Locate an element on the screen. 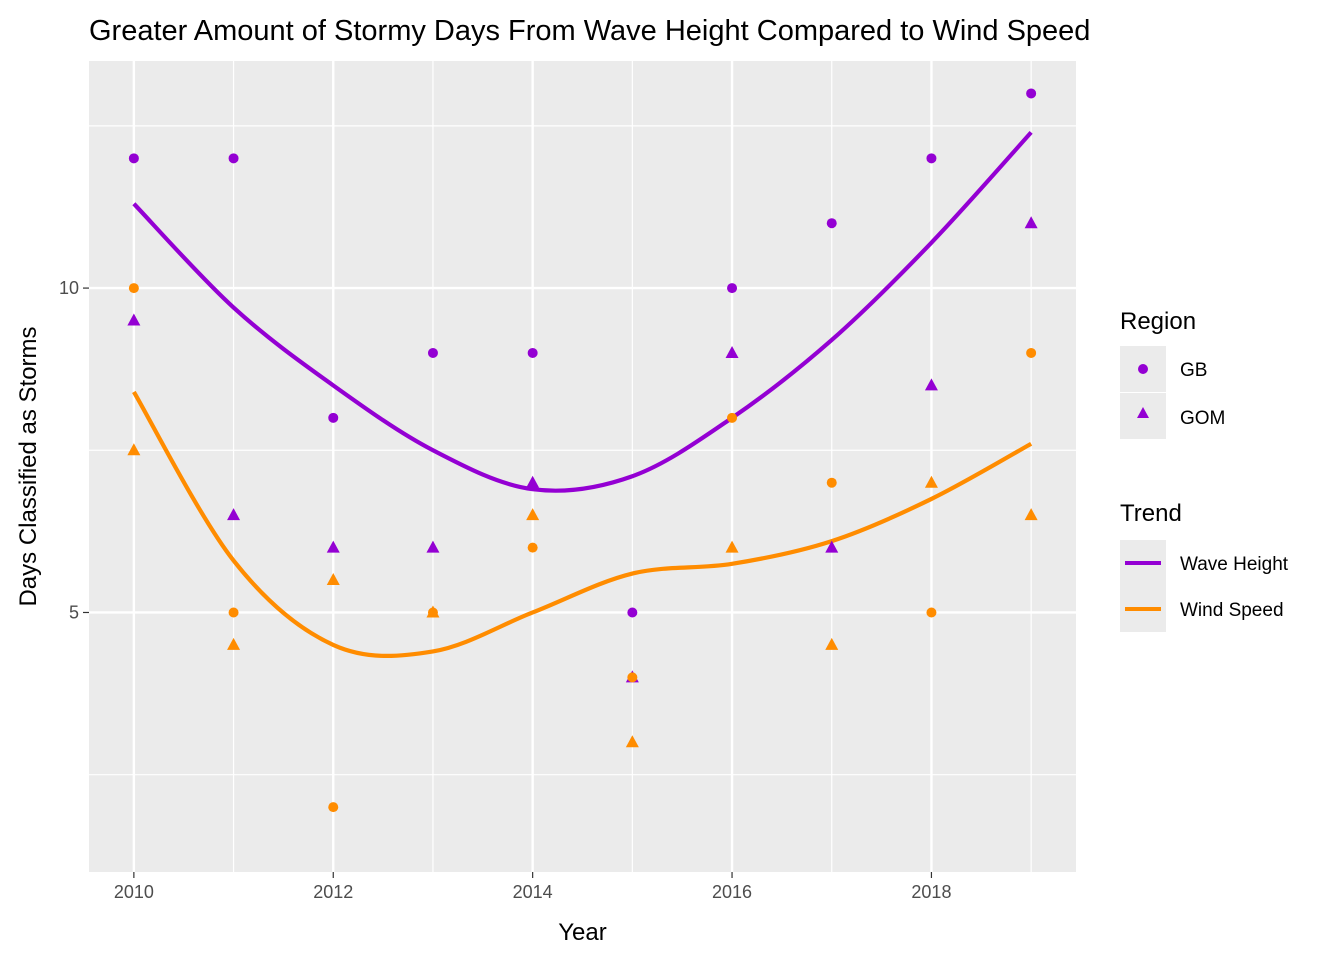  x-tick-label: 2014 is located at coordinates (533, 892).